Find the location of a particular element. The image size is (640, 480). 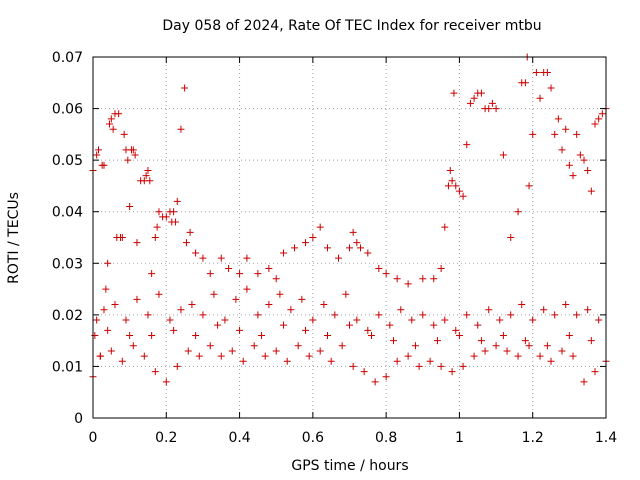

x-tick-label: 1.2 is located at coordinates (533, 438).